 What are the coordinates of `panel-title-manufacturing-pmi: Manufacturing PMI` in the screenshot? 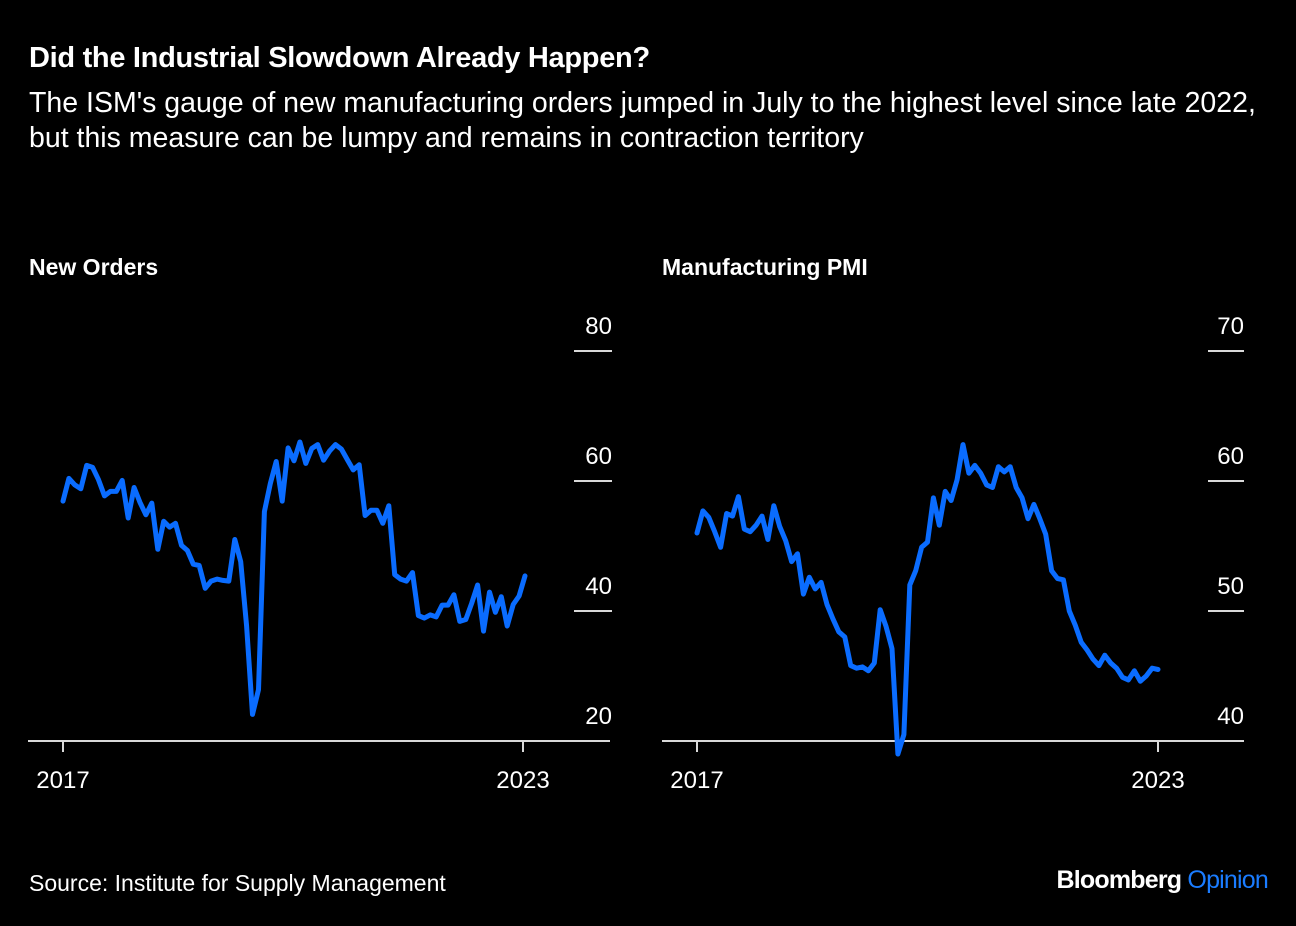 It's located at (765, 267).